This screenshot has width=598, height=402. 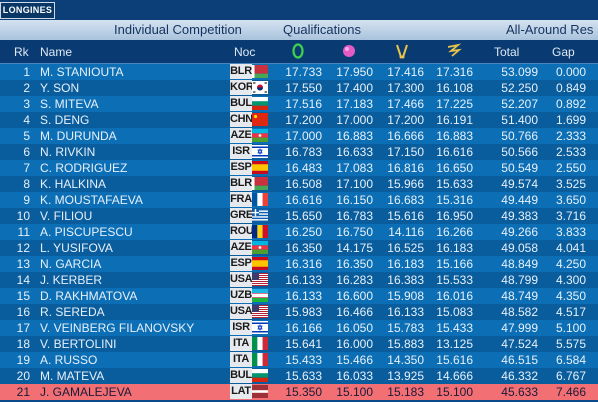 What do you see at coordinates (349, 51) in the screenshot?
I see `ball-icon` at bounding box center [349, 51].